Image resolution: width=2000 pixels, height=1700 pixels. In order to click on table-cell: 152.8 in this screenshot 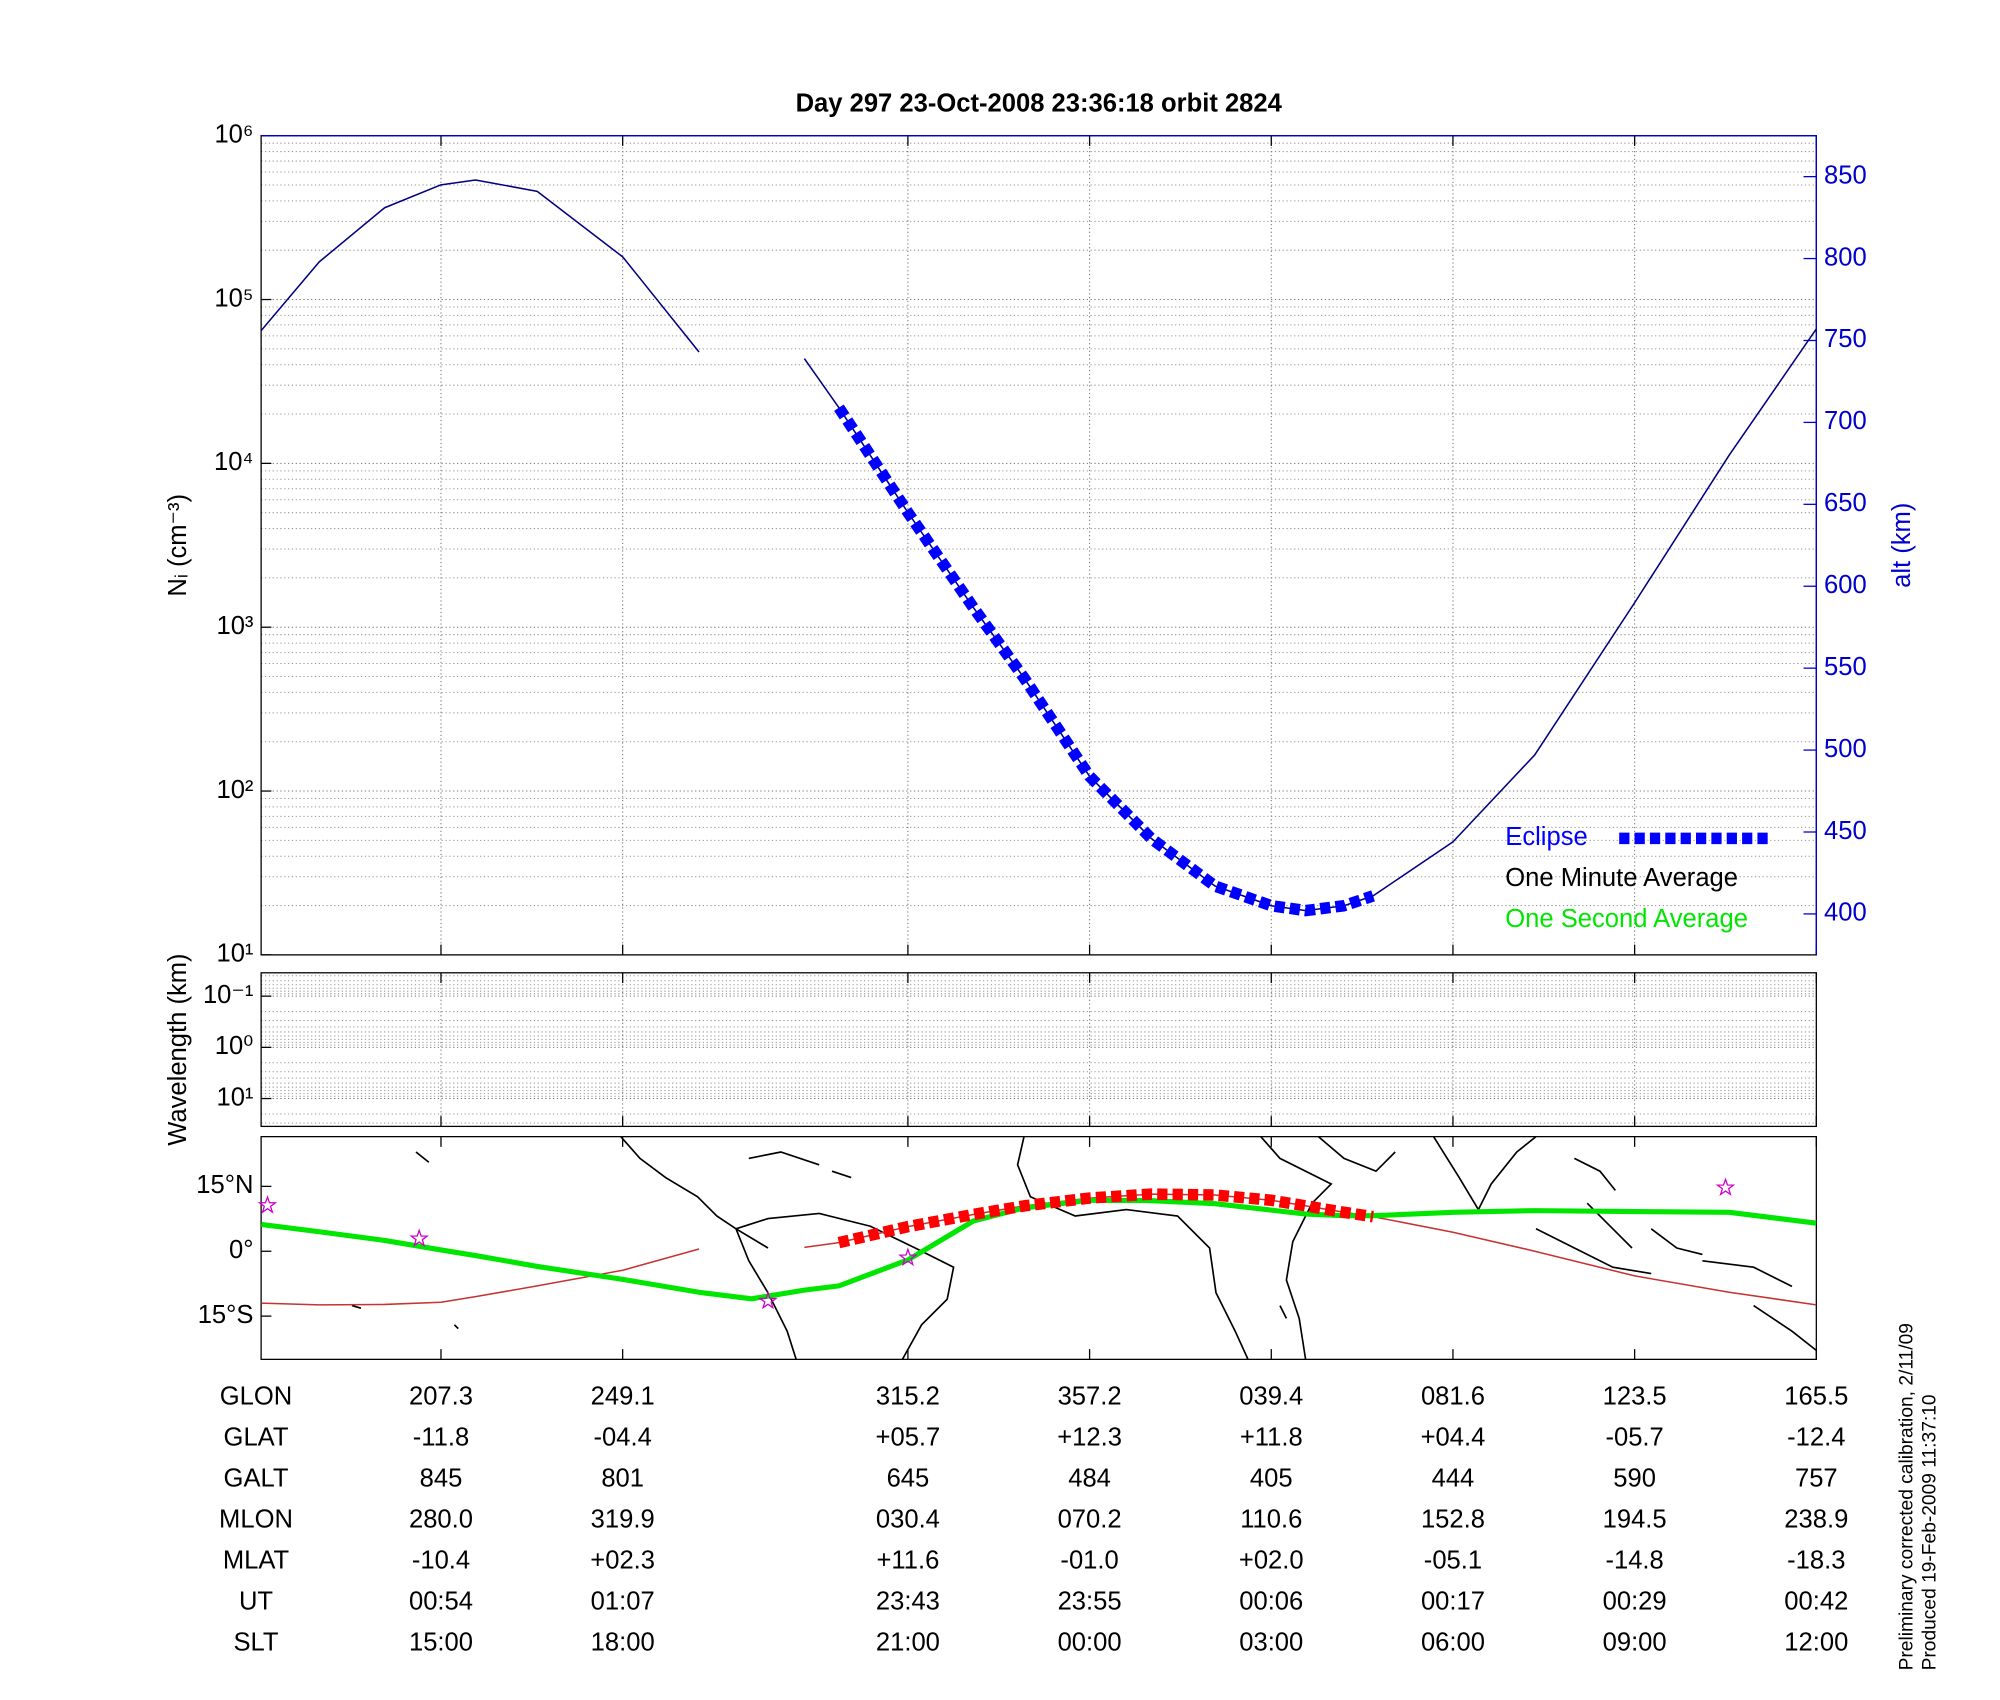, I will do `click(1453, 1519)`.